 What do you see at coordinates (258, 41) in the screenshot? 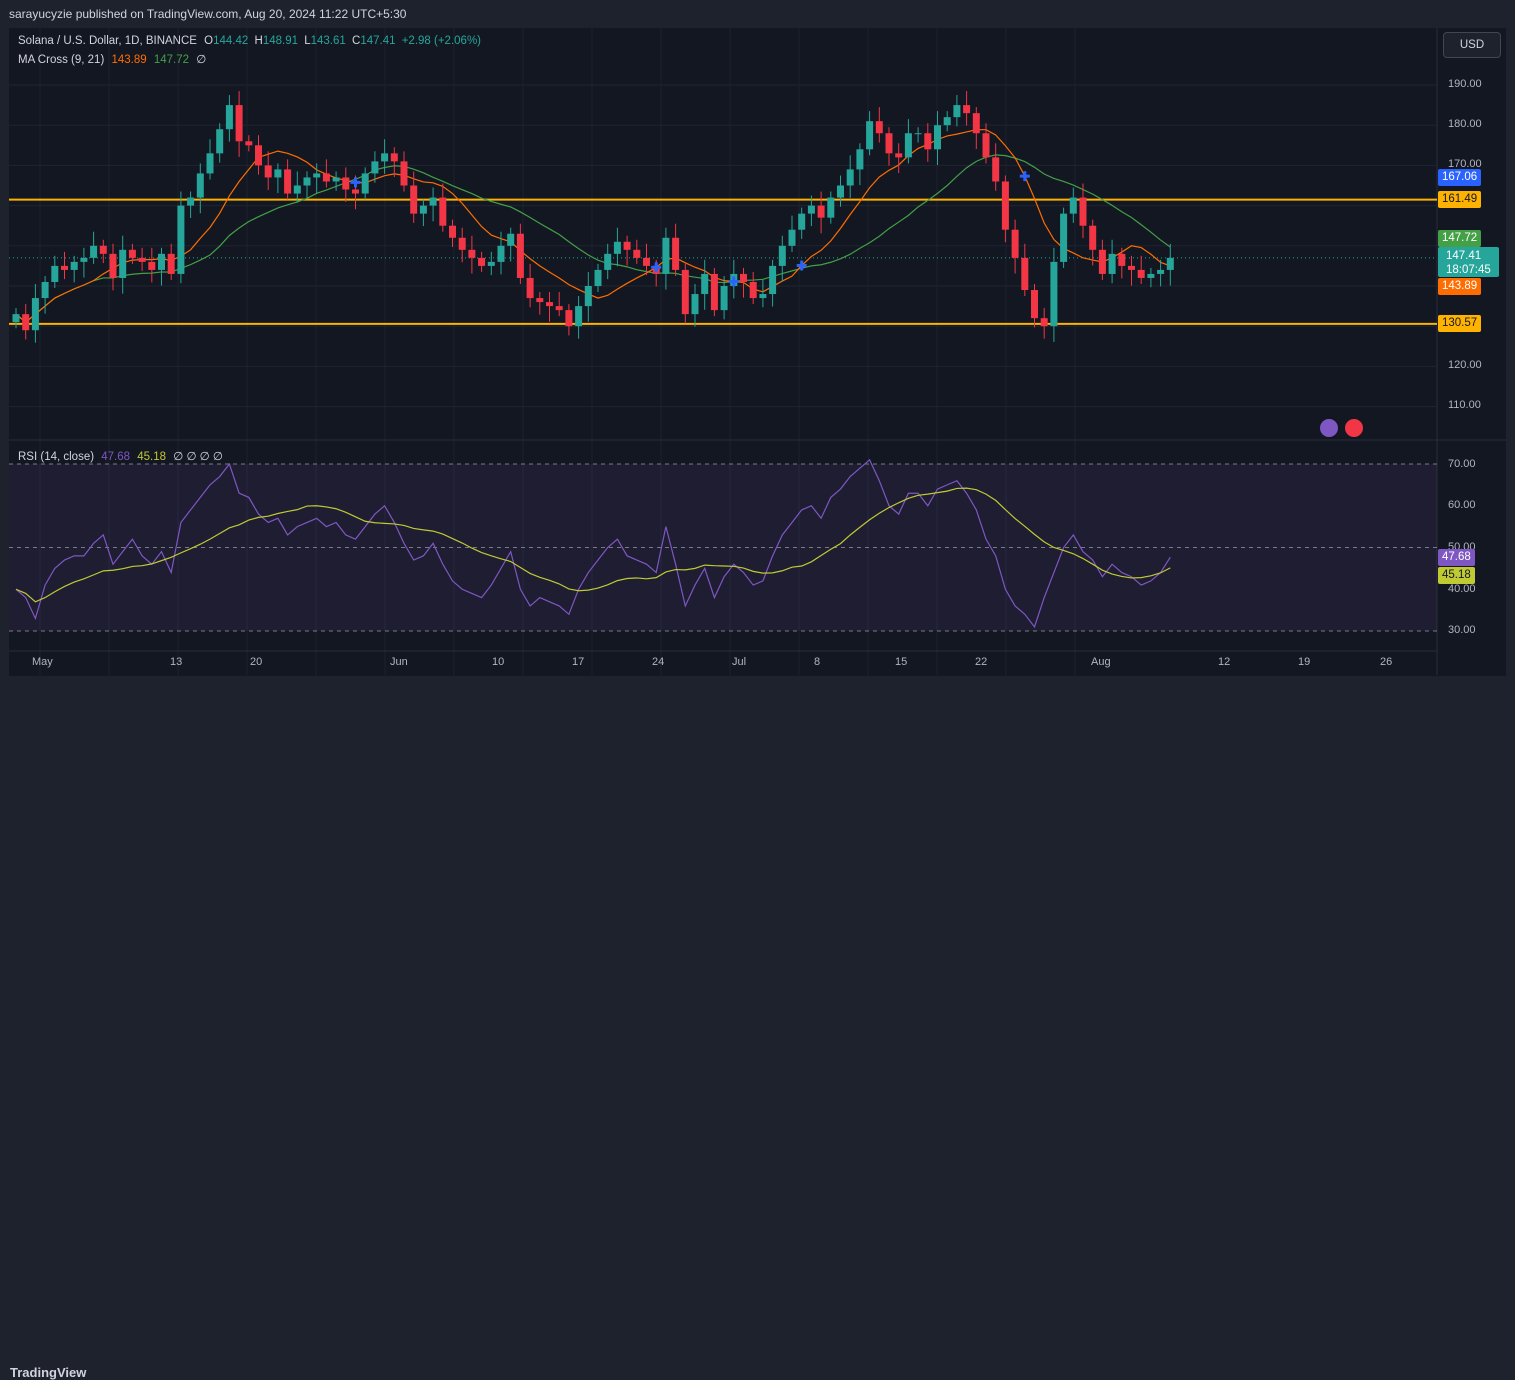
I see `high-label: H` at bounding box center [258, 41].